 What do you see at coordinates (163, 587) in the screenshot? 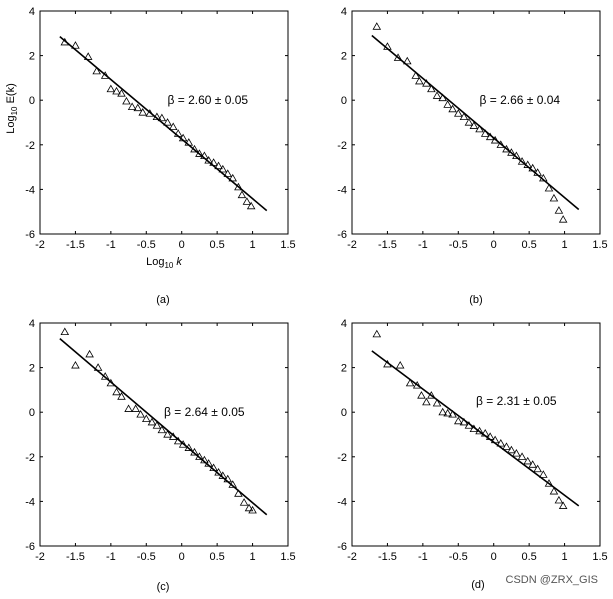
I see `panel-label: (c)` at bounding box center [163, 587].